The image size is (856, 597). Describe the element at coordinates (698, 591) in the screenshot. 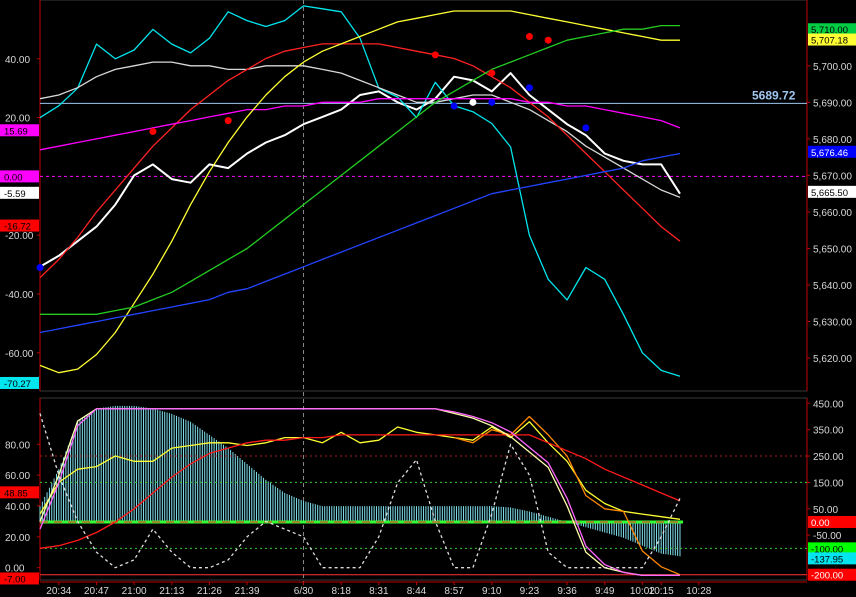

I see `x-tick-label: 10:28` at that location.